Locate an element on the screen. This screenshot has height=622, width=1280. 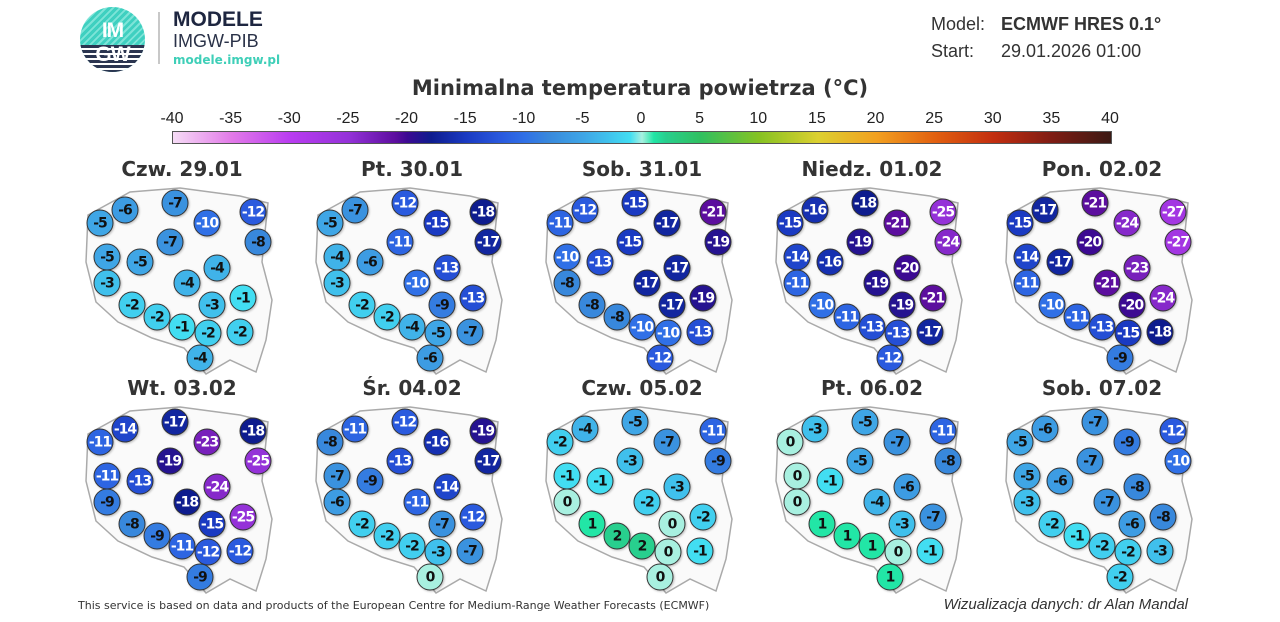
day-label: Sob. 31.01 is located at coordinates (642, 169).